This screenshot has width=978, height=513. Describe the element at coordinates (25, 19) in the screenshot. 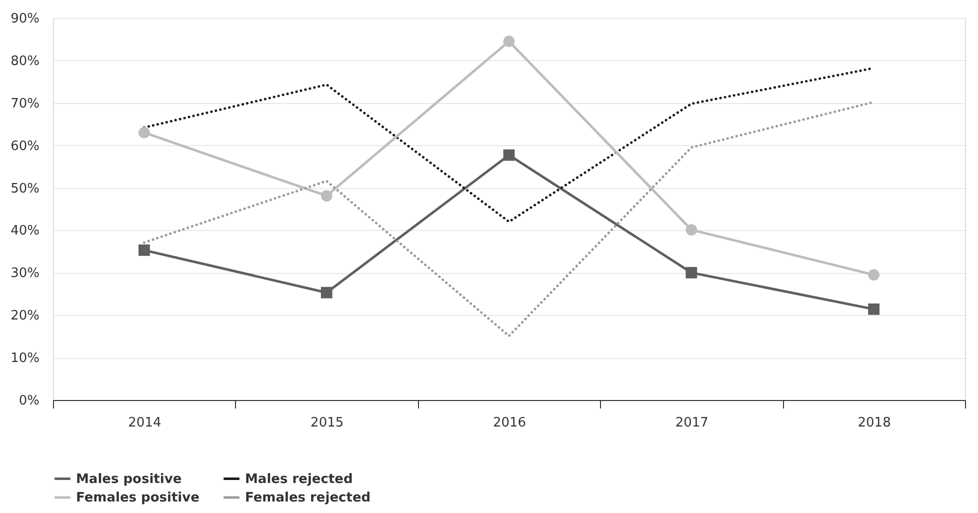

I see `y-tick-label: 90%` at that location.